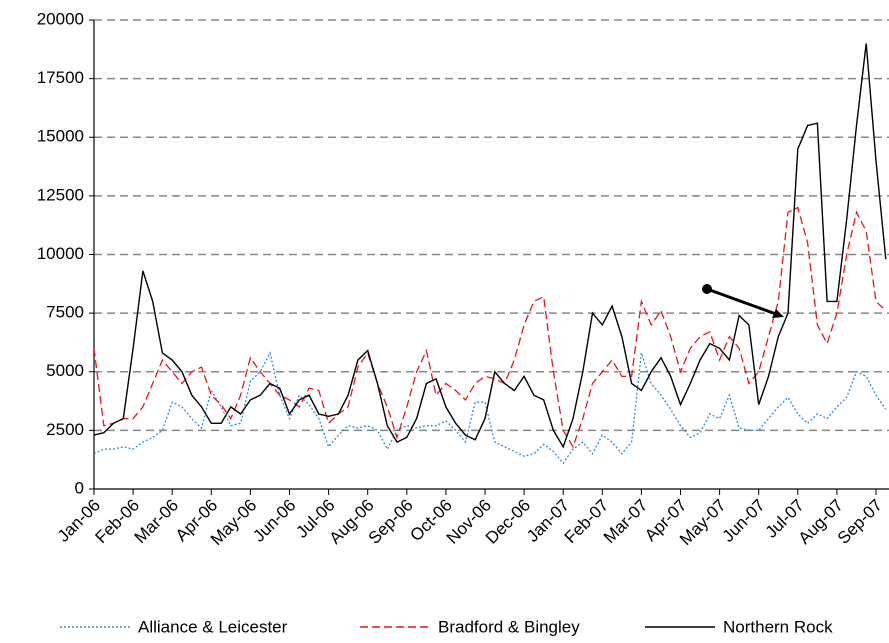  Describe the element at coordinates (509, 626) in the screenshot. I see `legend-label: Bradford & Bingley` at that location.